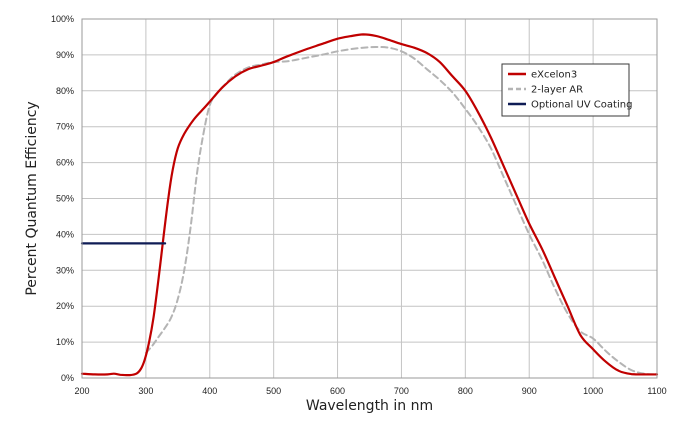  Describe the element at coordinates (593, 391) in the screenshot. I see `x-tick-label: 1000` at that location.